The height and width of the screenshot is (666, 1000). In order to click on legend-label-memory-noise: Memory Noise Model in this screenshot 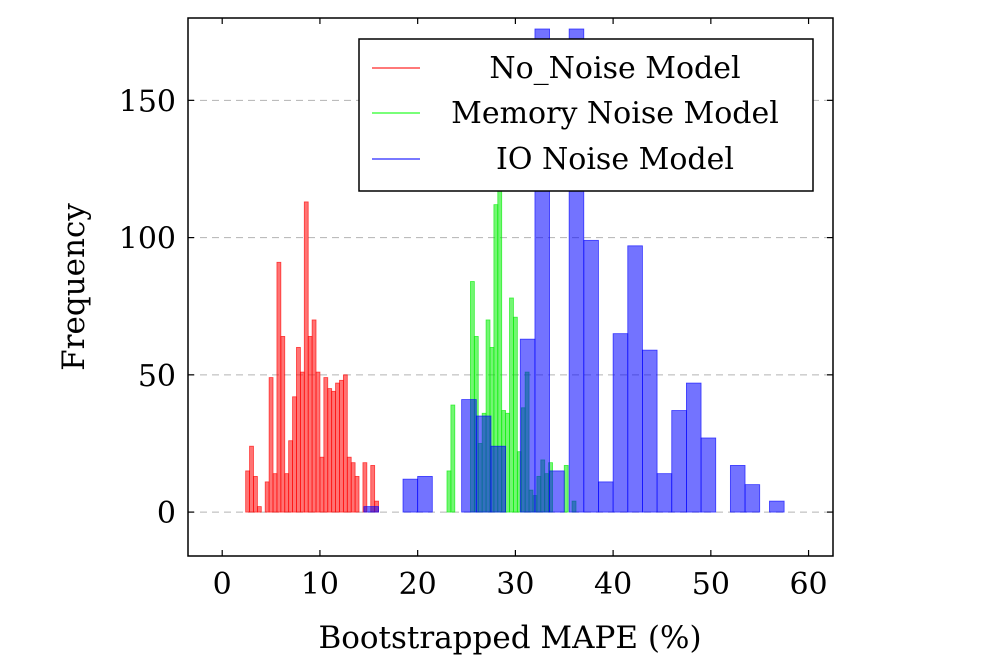, I will do `click(615, 113)`.